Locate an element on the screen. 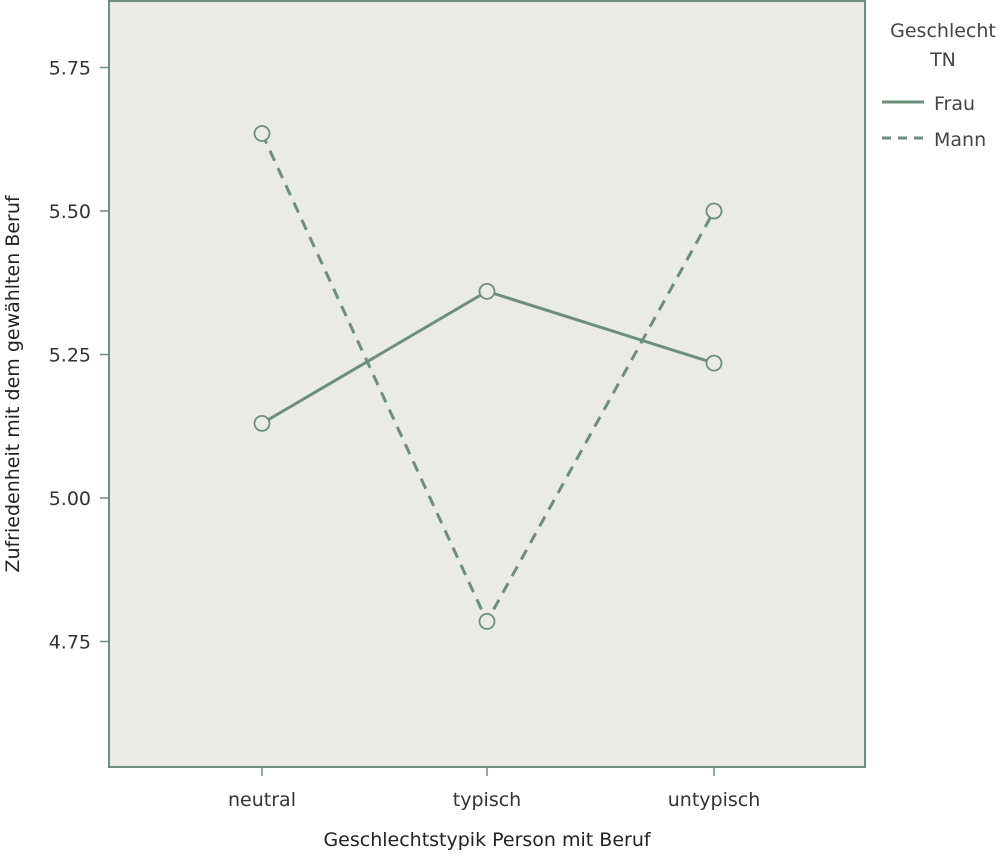 The height and width of the screenshot is (854, 1000). x-axis: neutral typisch untypisch is located at coordinates (494, 789).